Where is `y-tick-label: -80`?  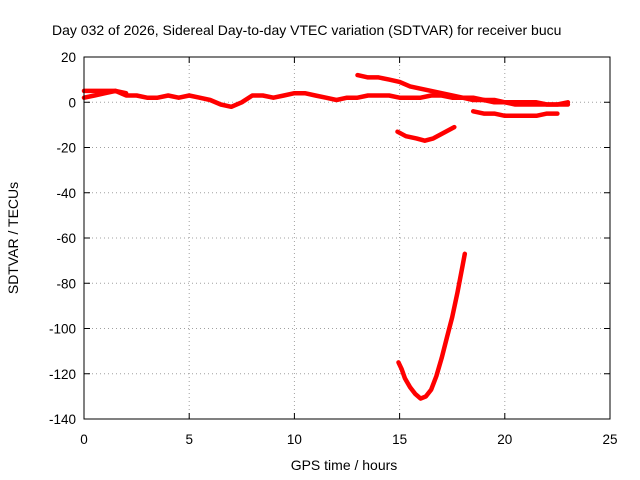
y-tick-label: -80 is located at coordinates (66, 283).